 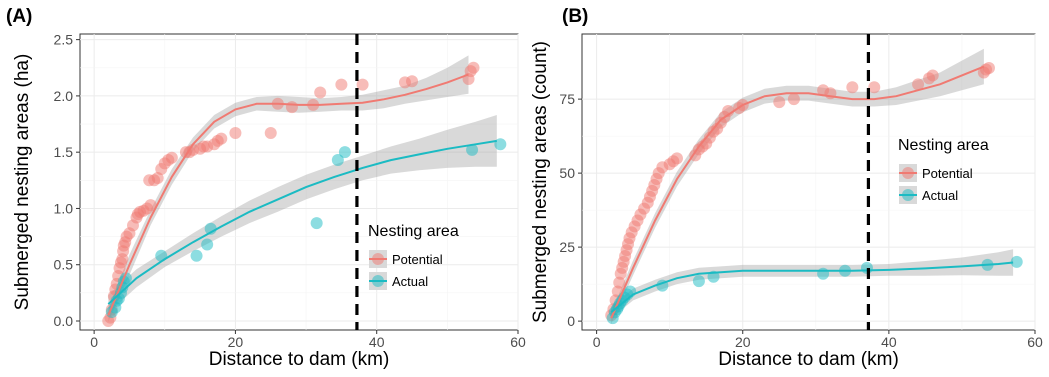 I want to click on y-tick-label: 0, so click(x=571, y=321).